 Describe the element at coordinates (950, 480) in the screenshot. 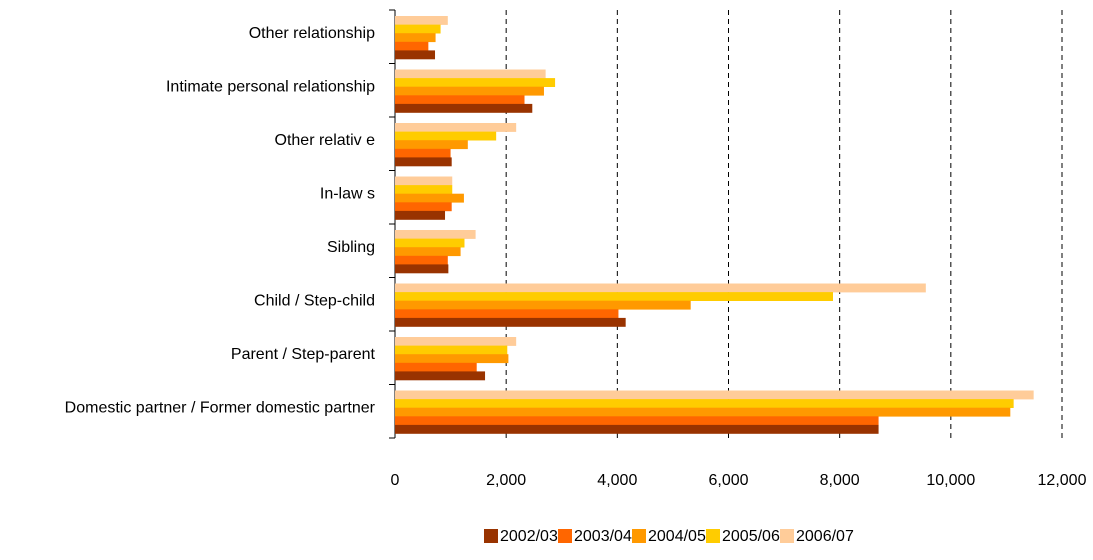

I see `x-tick-label: 10,000` at that location.